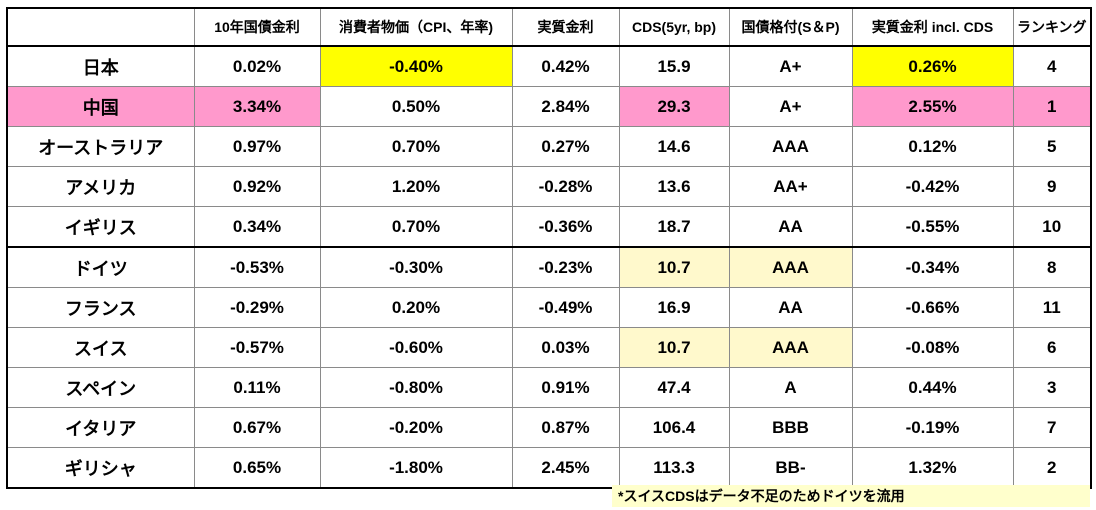  I want to click on ranking-cell: 9, so click(1052, 186).